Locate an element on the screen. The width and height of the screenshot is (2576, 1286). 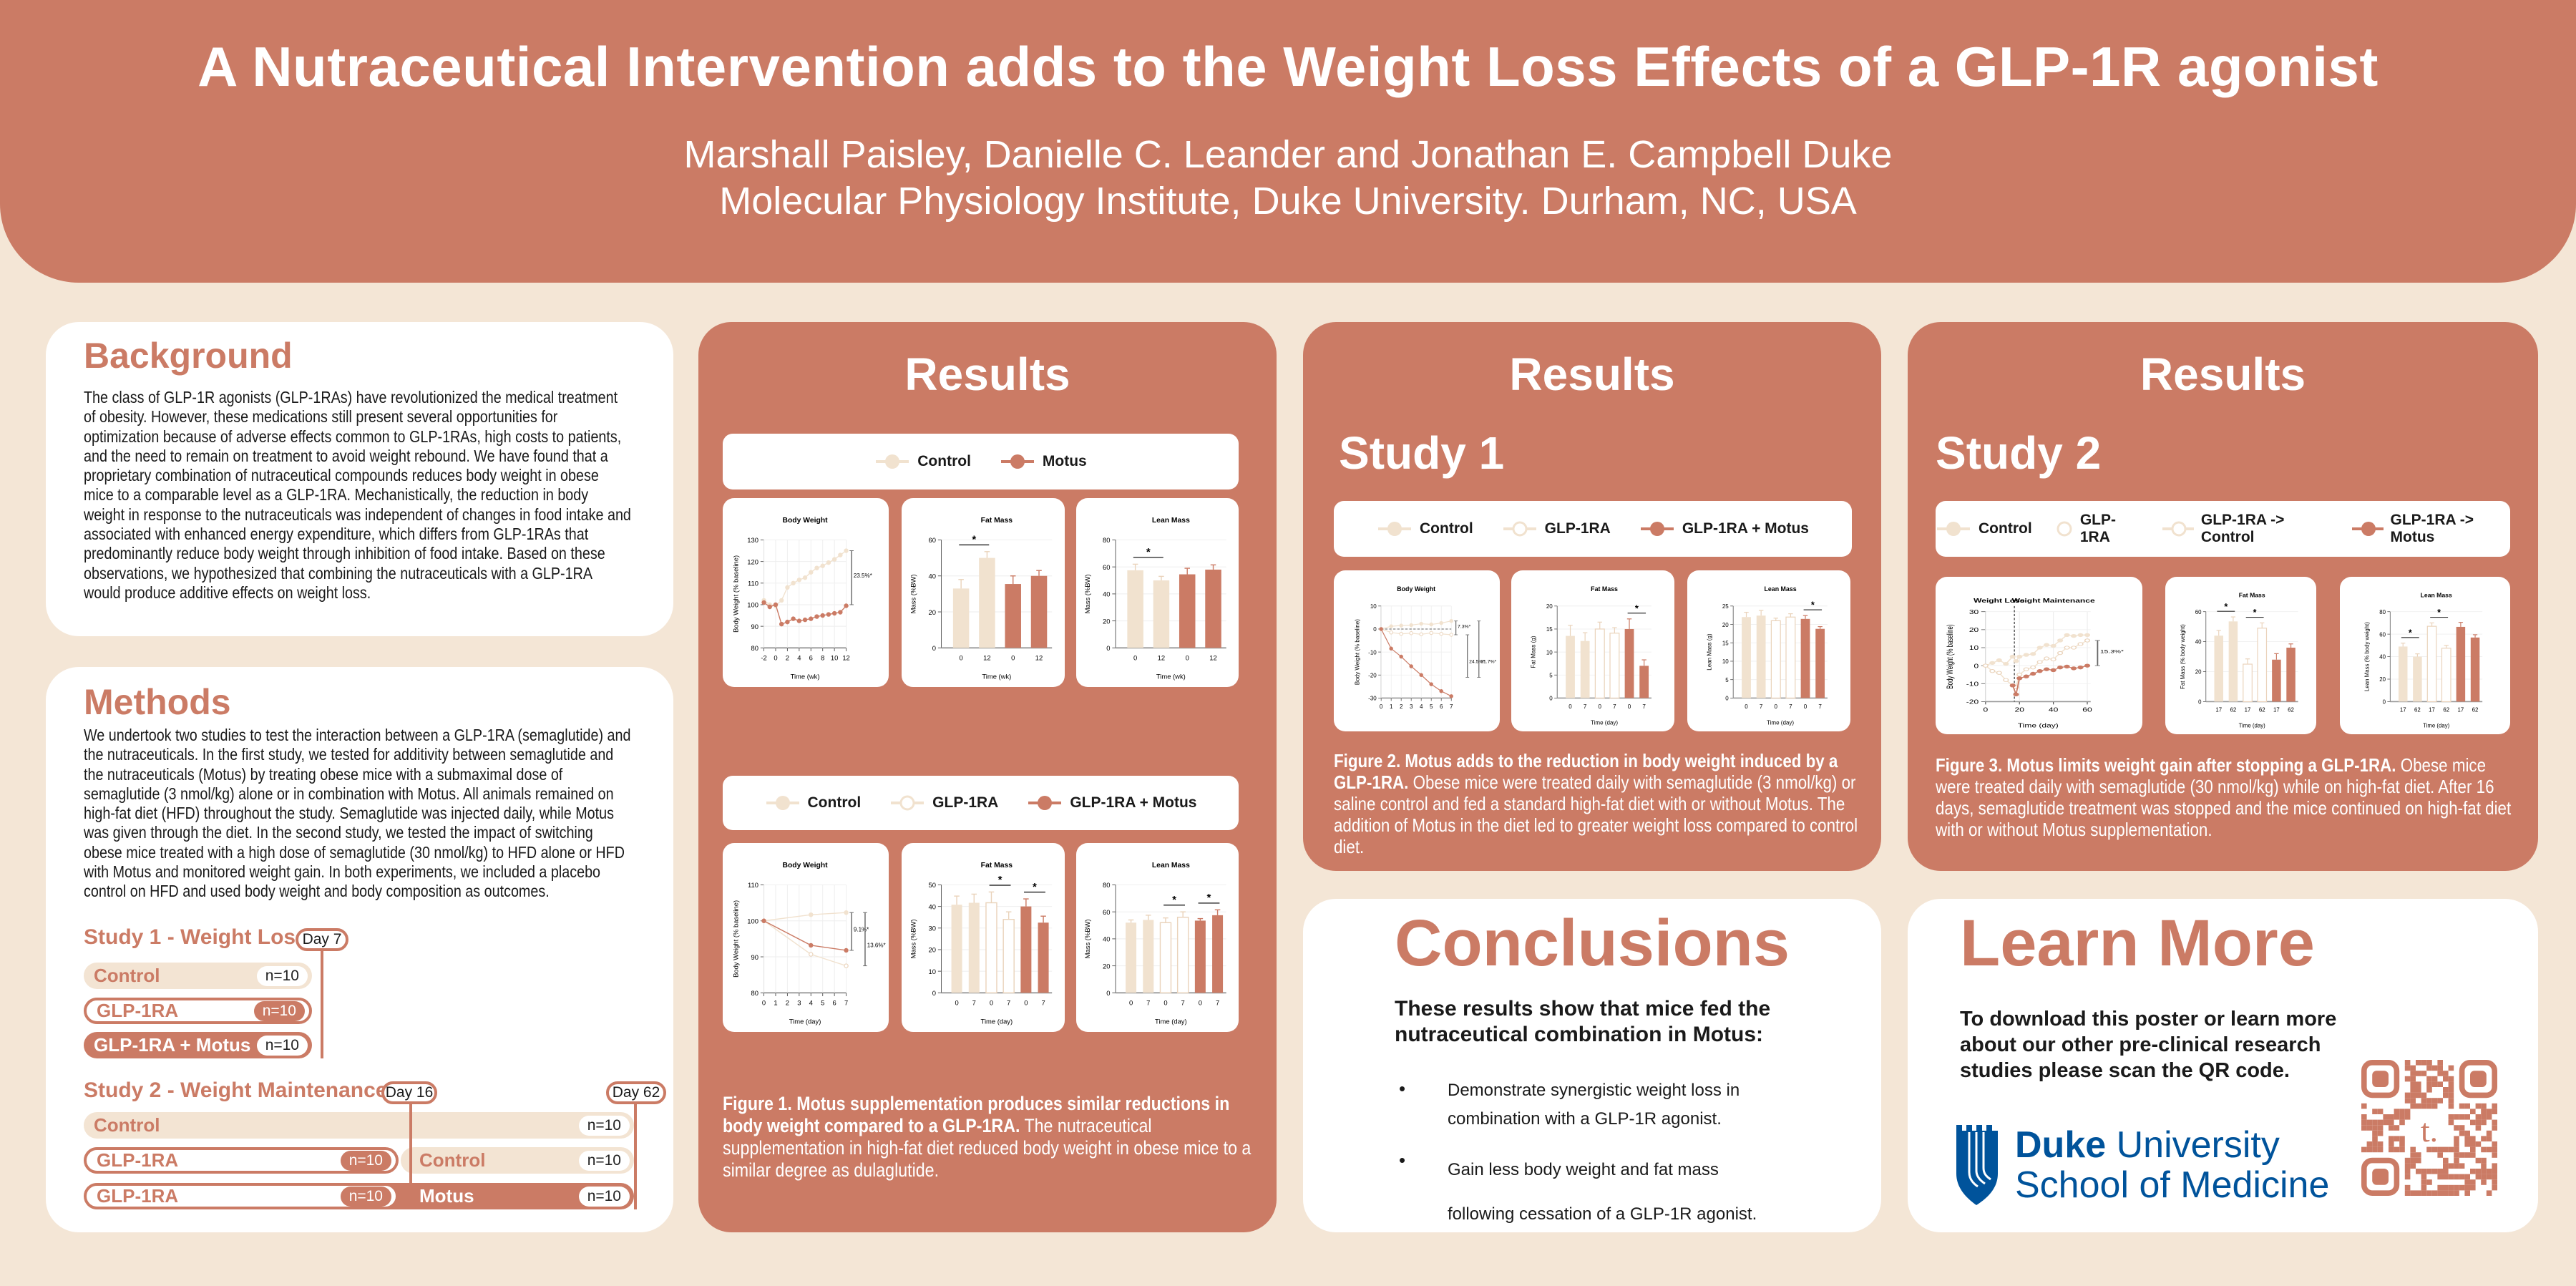
results-heading: Results is located at coordinates (987, 374).